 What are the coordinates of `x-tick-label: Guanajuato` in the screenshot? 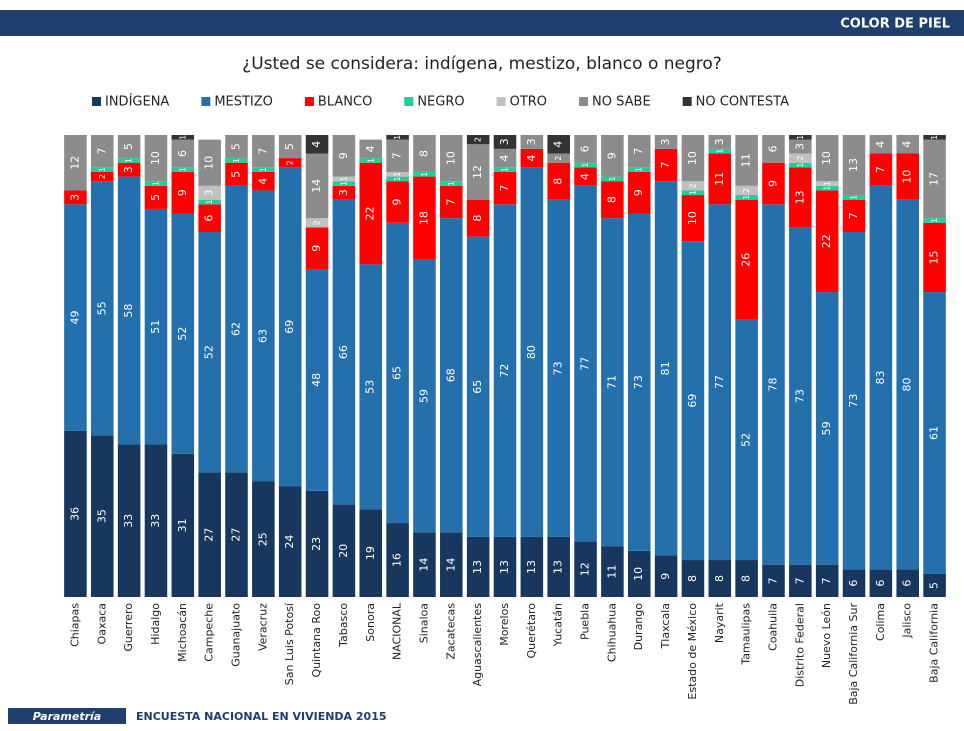 It's located at (236, 635).